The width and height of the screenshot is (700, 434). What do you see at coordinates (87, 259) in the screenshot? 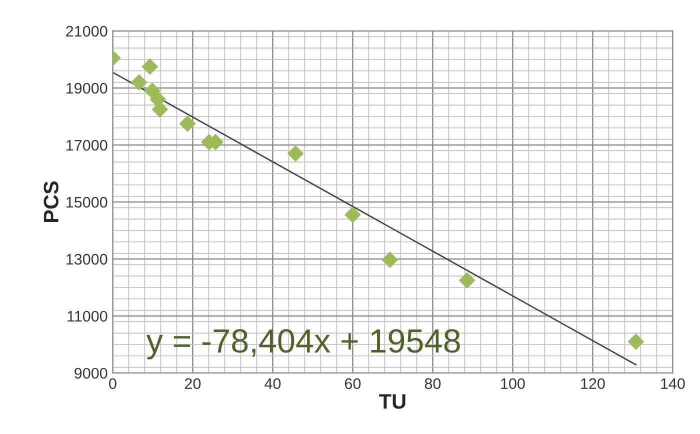
I see `y-tick-label: 13000` at bounding box center [87, 259].